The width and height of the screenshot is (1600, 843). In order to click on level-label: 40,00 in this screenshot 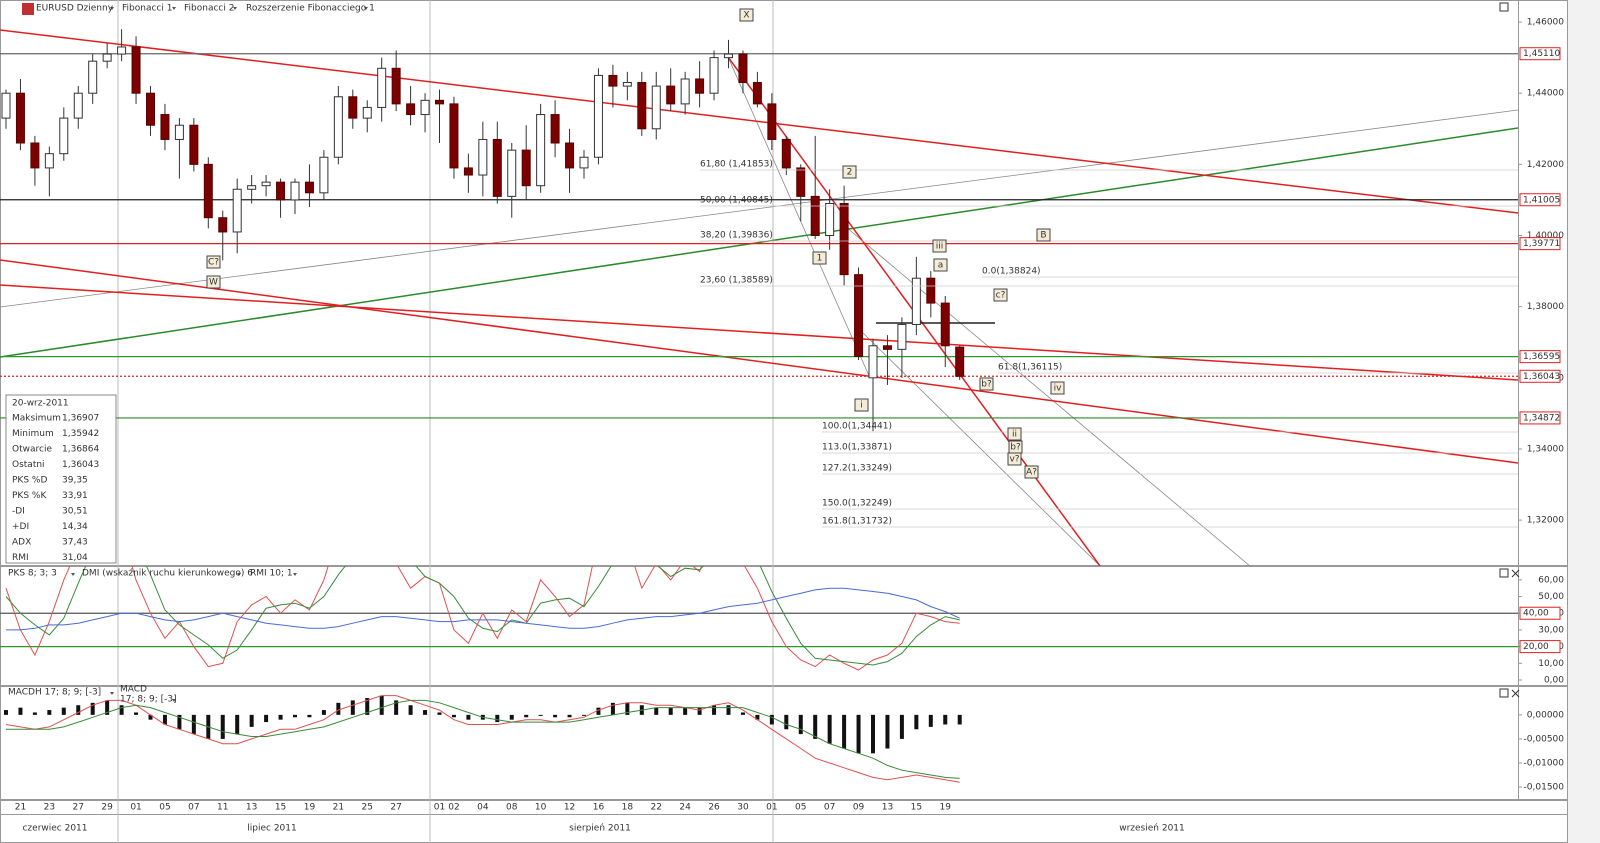, I will do `click(1536, 614)`.